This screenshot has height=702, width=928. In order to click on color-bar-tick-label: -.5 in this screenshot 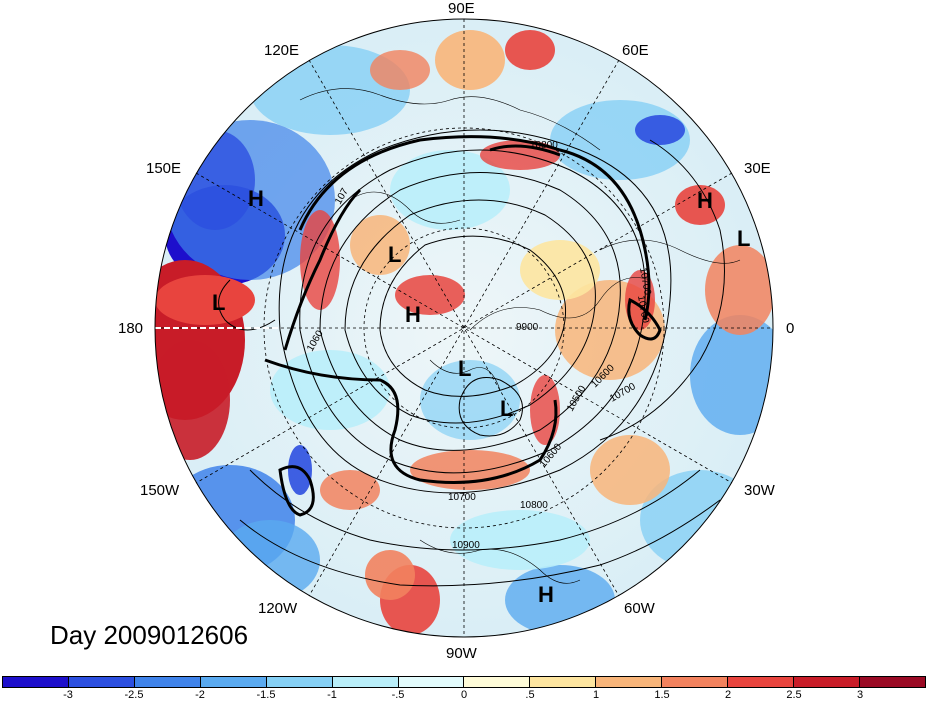, I will do `click(398, 695)`.